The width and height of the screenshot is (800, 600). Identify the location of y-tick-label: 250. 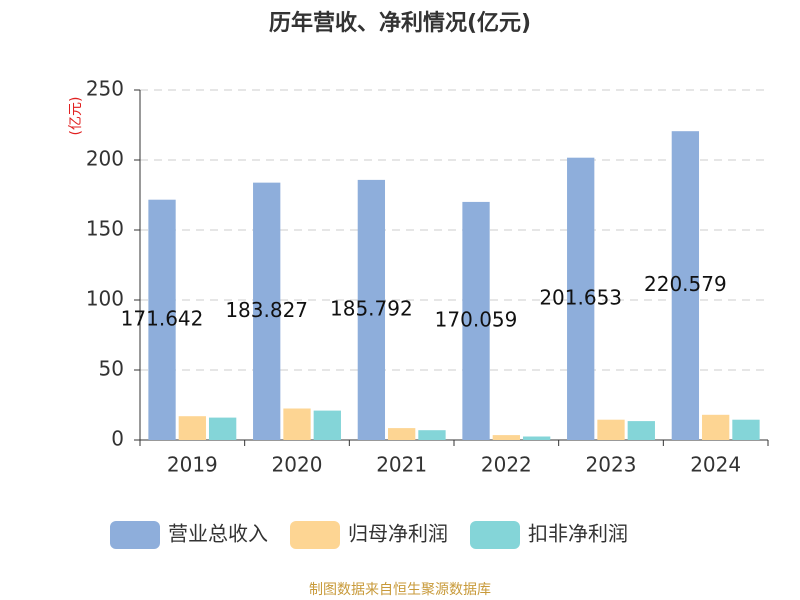
(105, 89).